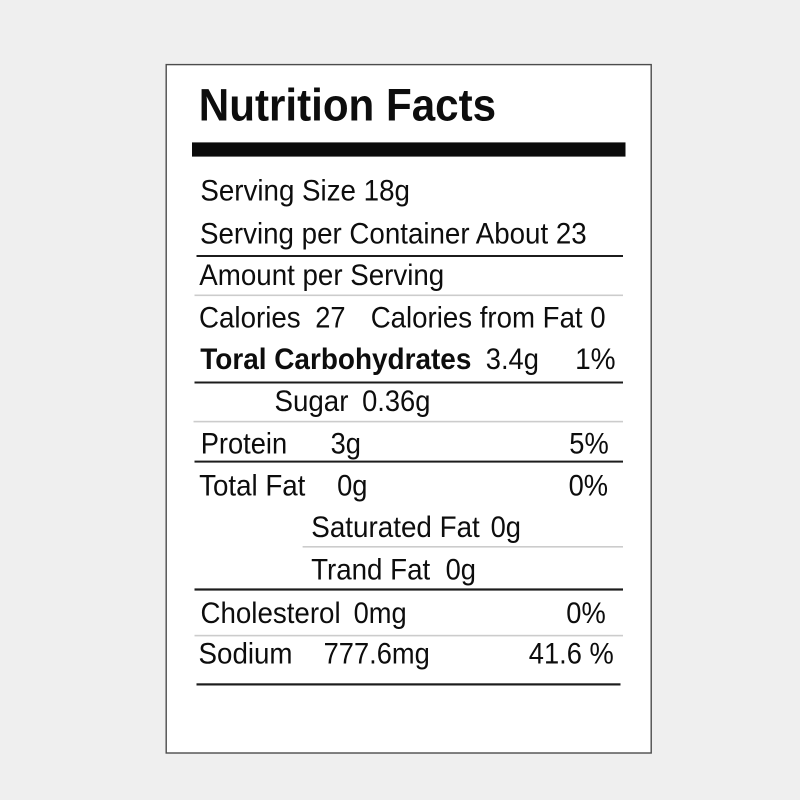  Describe the element at coordinates (346, 444) in the screenshot. I see `svg-text: 3g` at that location.